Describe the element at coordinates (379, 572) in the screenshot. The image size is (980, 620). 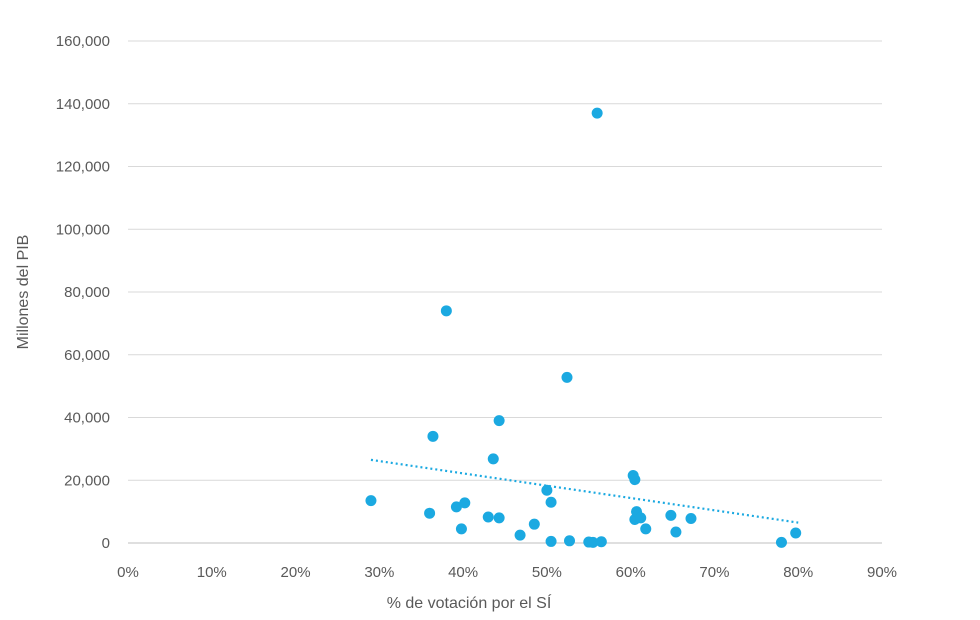
I see `x-tick-label: 30%` at that location.